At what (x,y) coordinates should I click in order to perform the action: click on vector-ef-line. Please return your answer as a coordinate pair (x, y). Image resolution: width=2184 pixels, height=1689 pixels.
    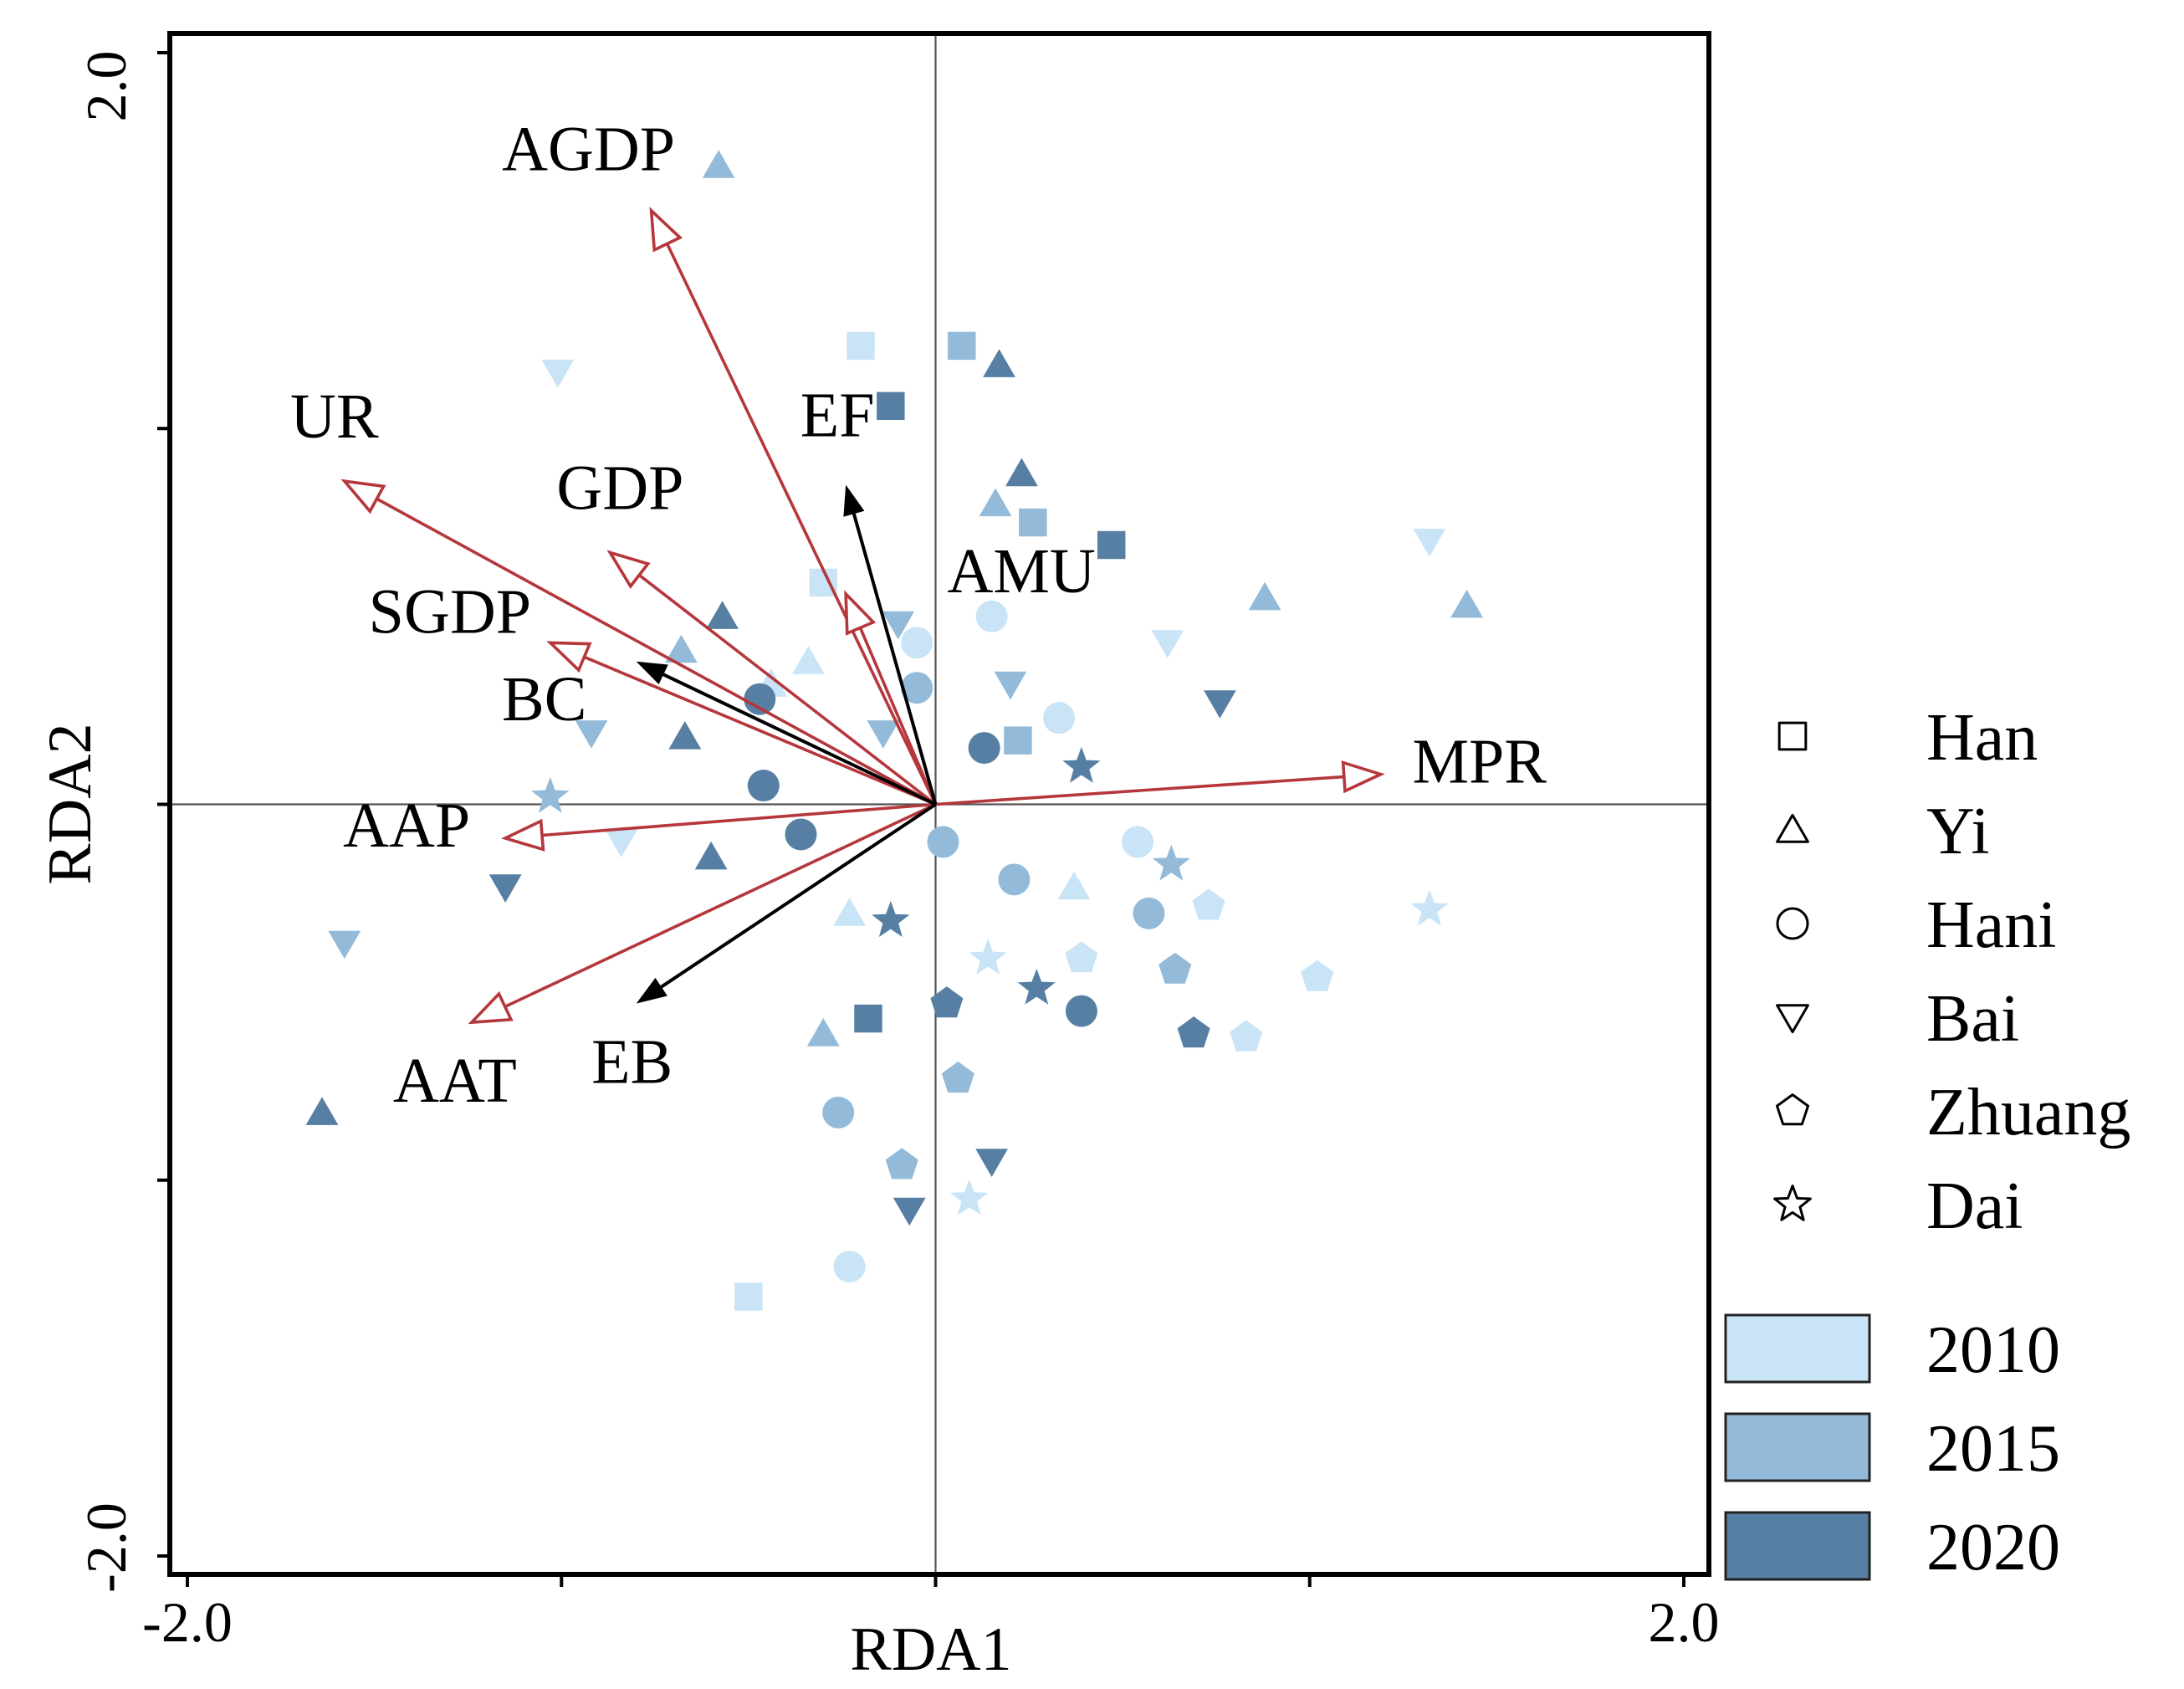
    Looking at the image, I should click on (895, 659).